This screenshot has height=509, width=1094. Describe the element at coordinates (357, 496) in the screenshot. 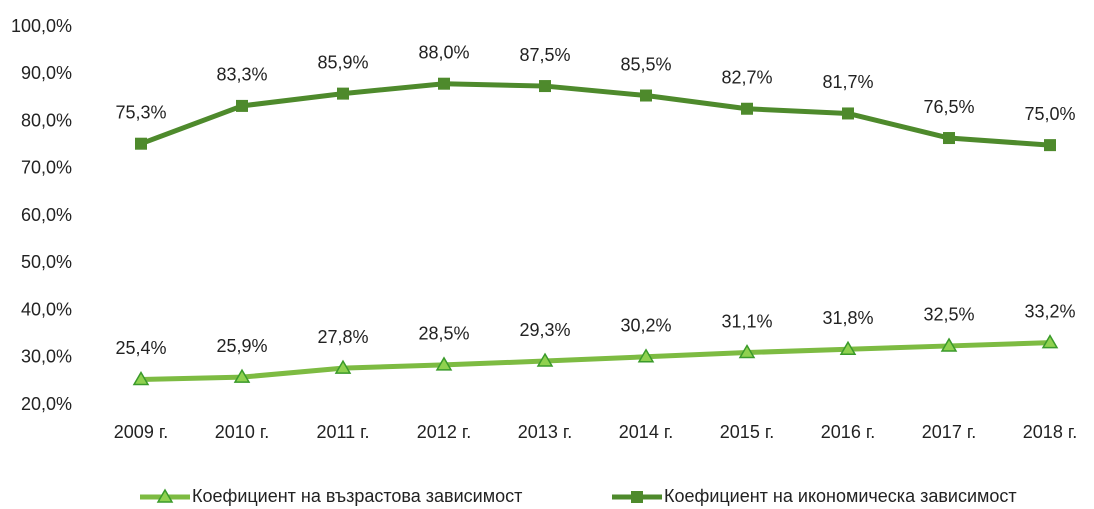

I see `legend-label: Коефициент на възрастова зависимост` at that location.